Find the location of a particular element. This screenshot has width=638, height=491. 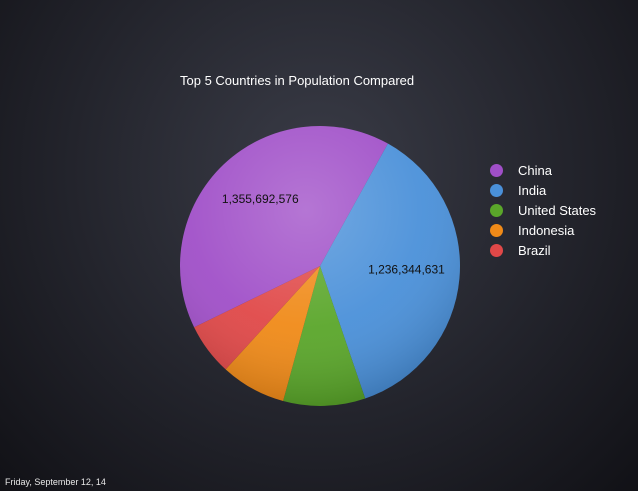

legend-label: China is located at coordinates (535, 170).